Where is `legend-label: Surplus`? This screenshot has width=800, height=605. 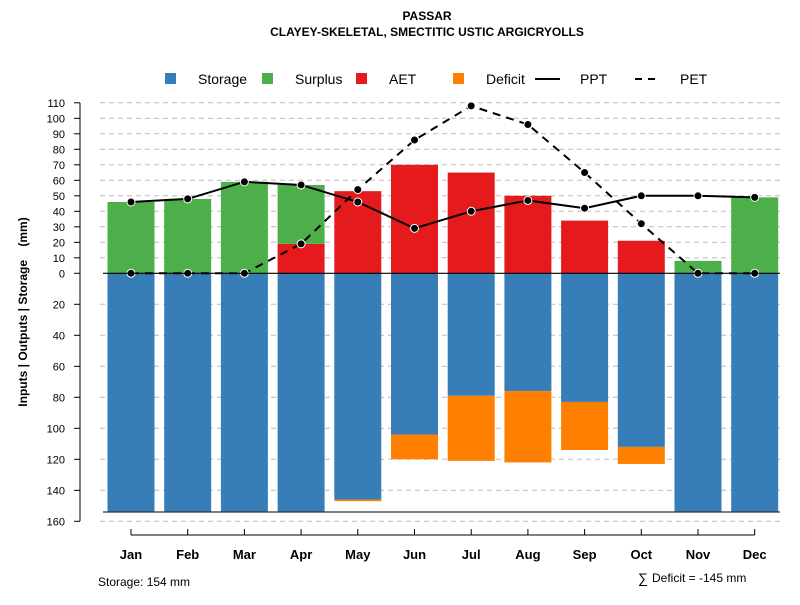
legend-label: Surplus is located at coordinates (318, 79).